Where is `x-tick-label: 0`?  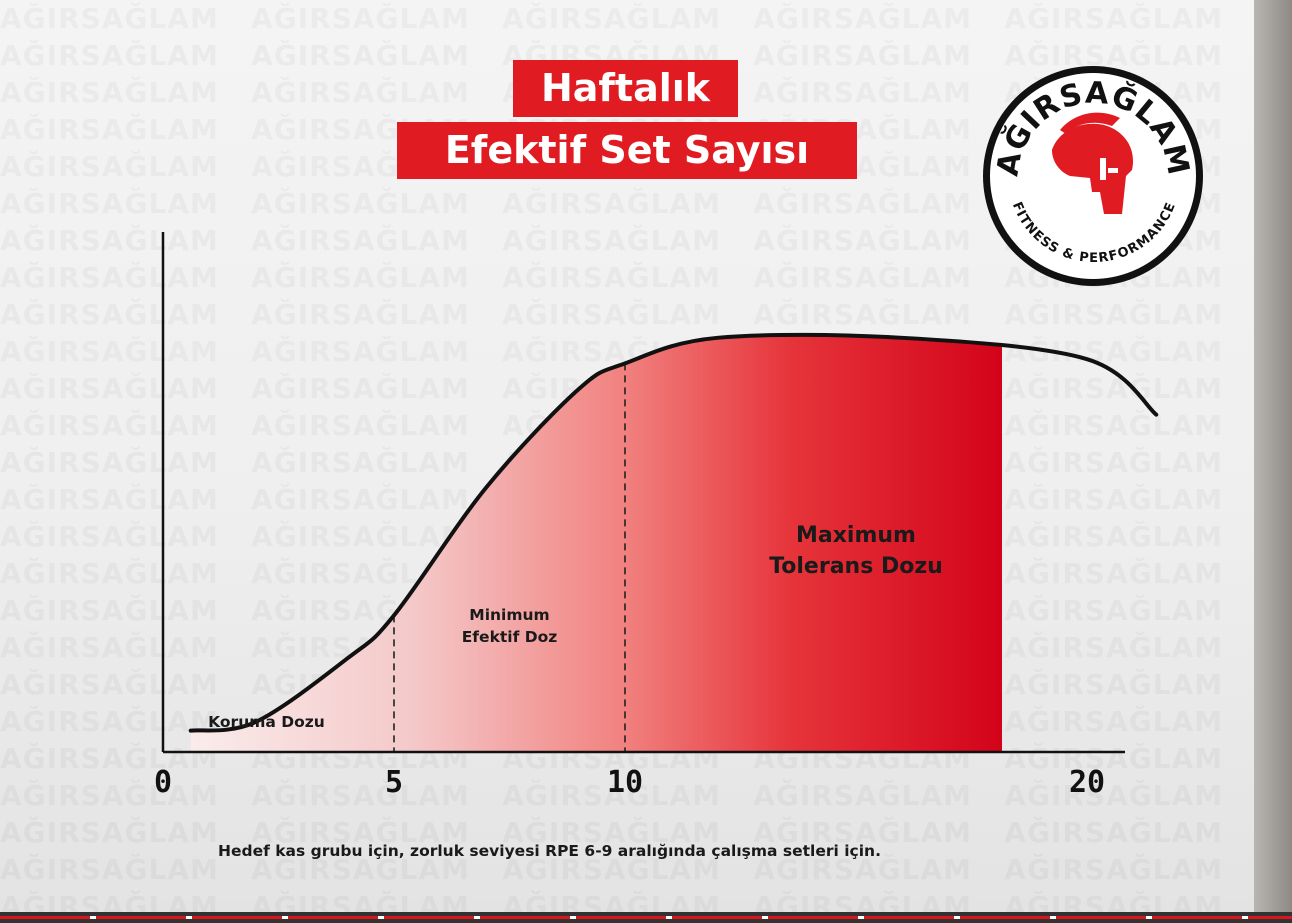 x-tick-label: 0 is located at coordinates (163, 782).